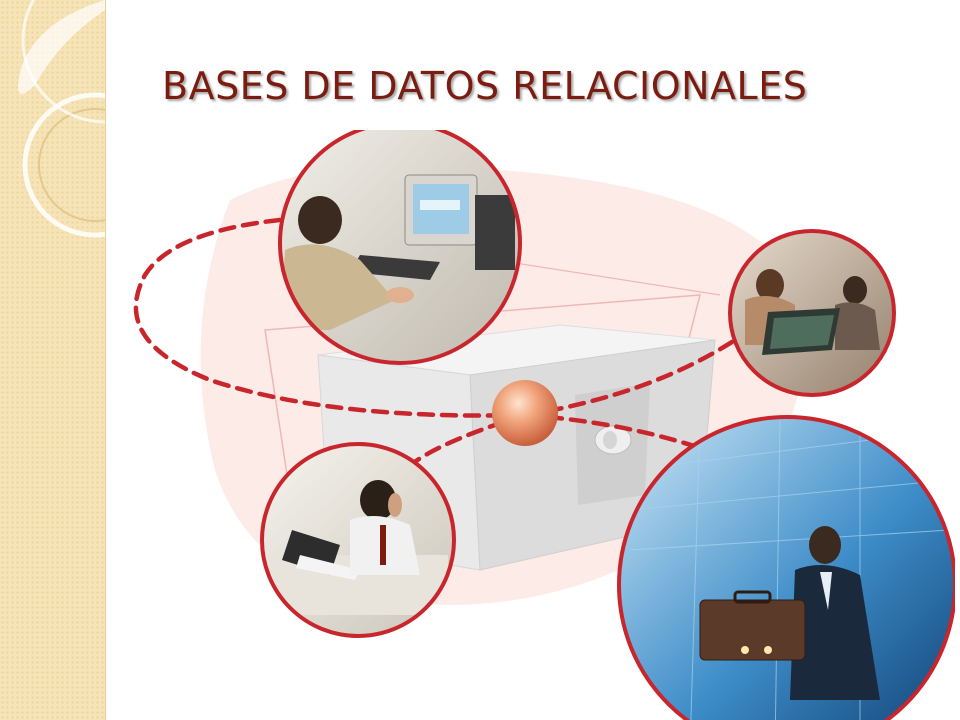  Describe the element at coordinates (525, 413) in the screenshot. I see `orange-sphere-icon` at that location.